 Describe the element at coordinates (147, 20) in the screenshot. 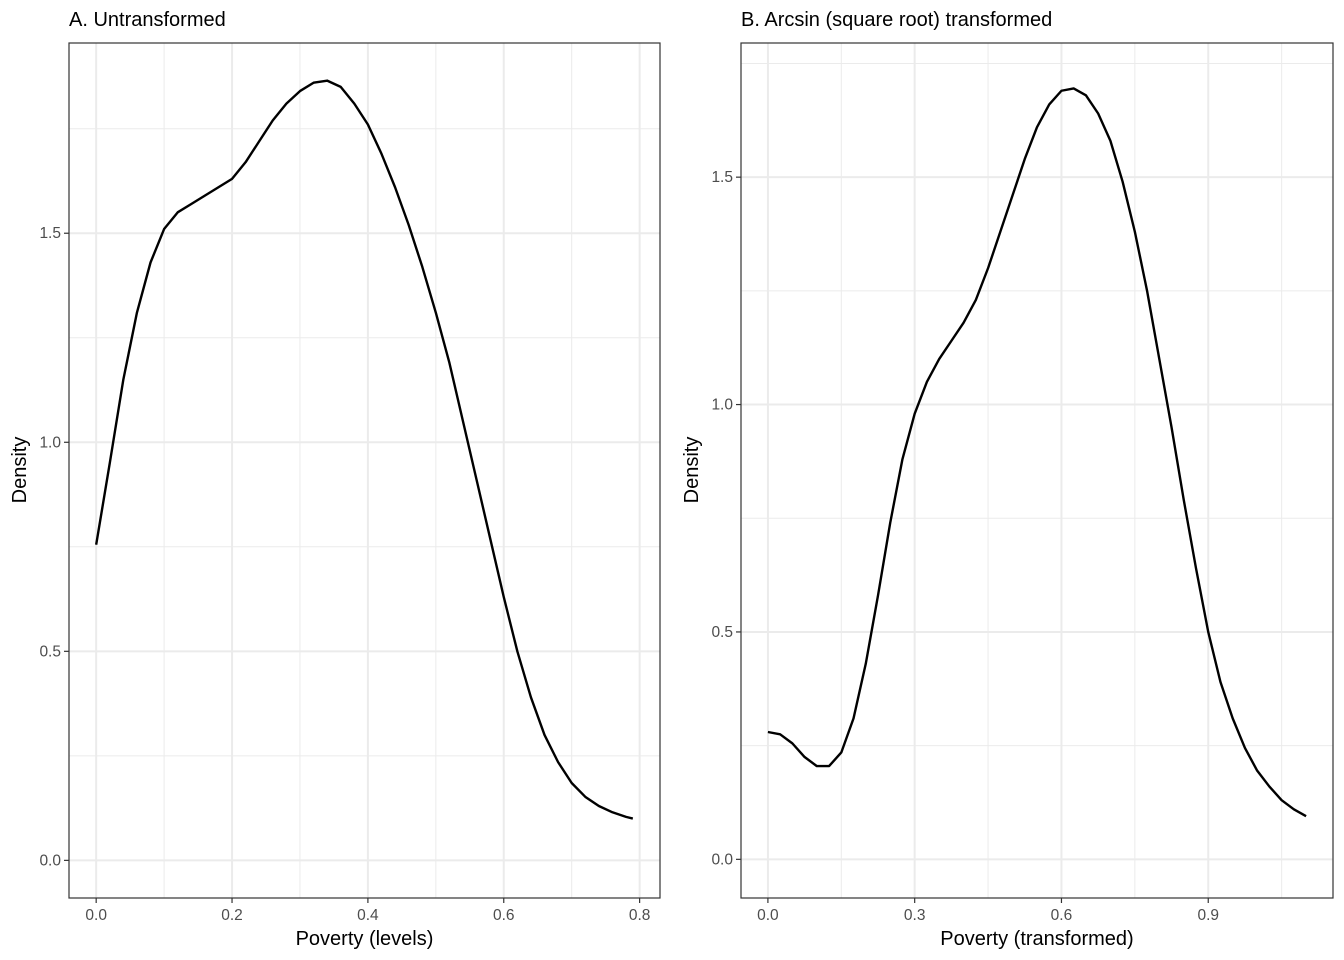

I see `panel-a-title: A. Untransformed` at that location.